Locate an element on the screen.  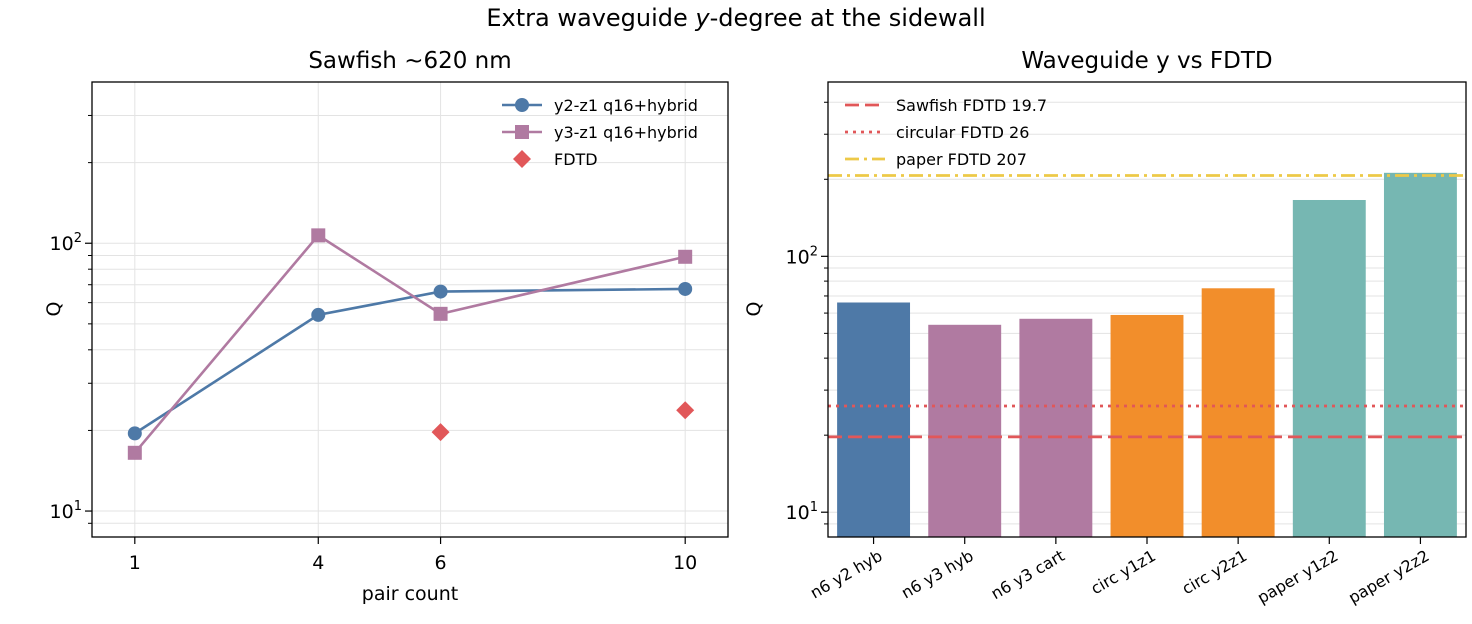
left-y-axis-label: Q is located at coordinates (54, 309).